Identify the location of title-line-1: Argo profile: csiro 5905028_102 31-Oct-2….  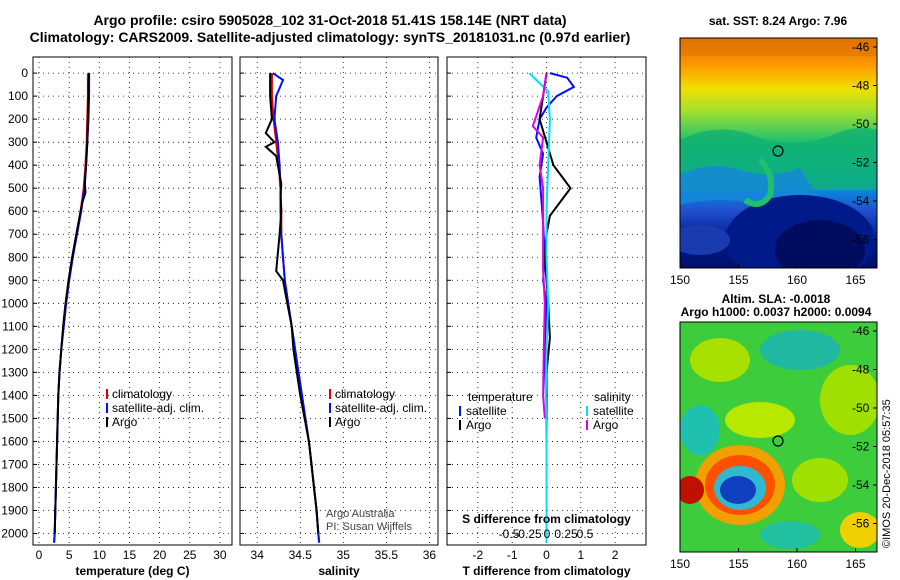
(330, 20).